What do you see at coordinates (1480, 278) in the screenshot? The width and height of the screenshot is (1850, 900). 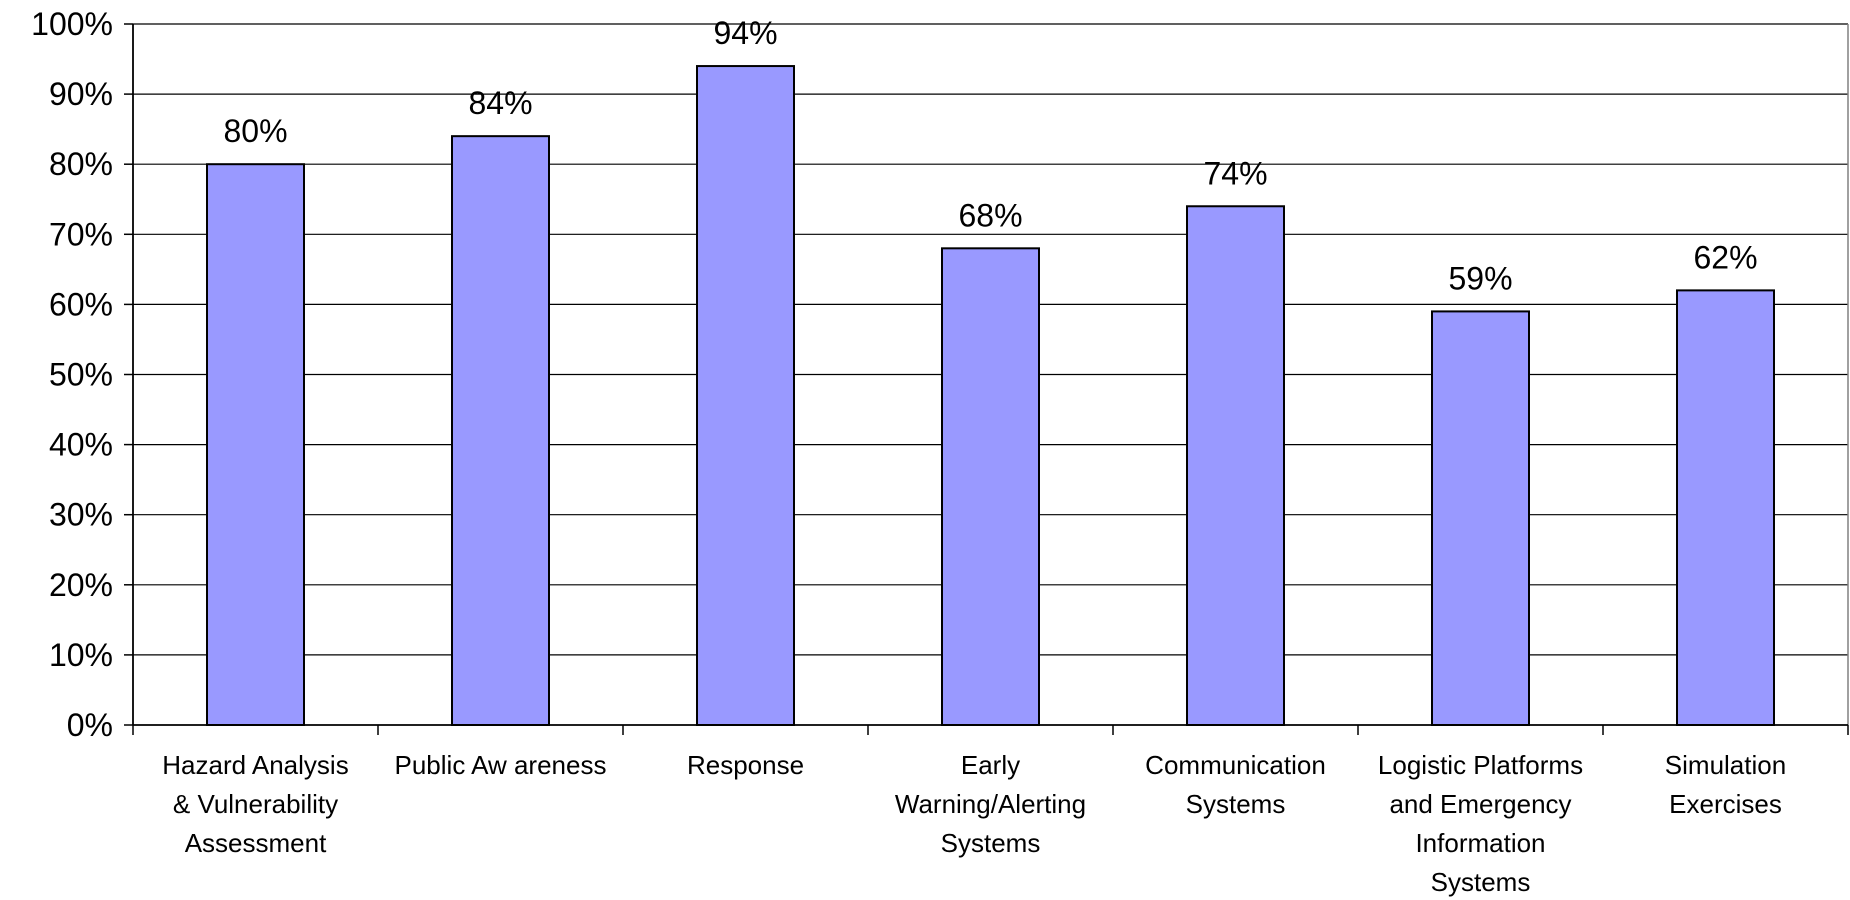 I see `data-label: 59%` at bounding box center [1480, 278].